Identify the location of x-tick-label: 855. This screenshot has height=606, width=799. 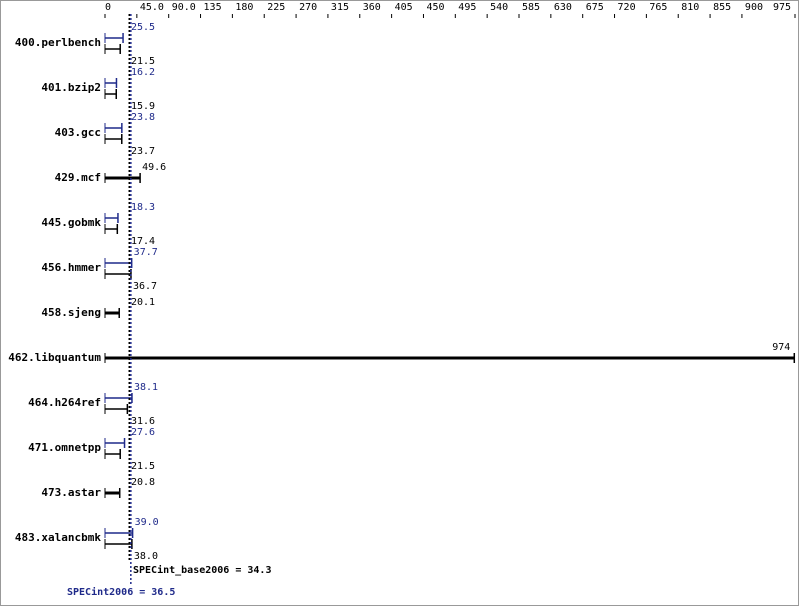
(722, 7).